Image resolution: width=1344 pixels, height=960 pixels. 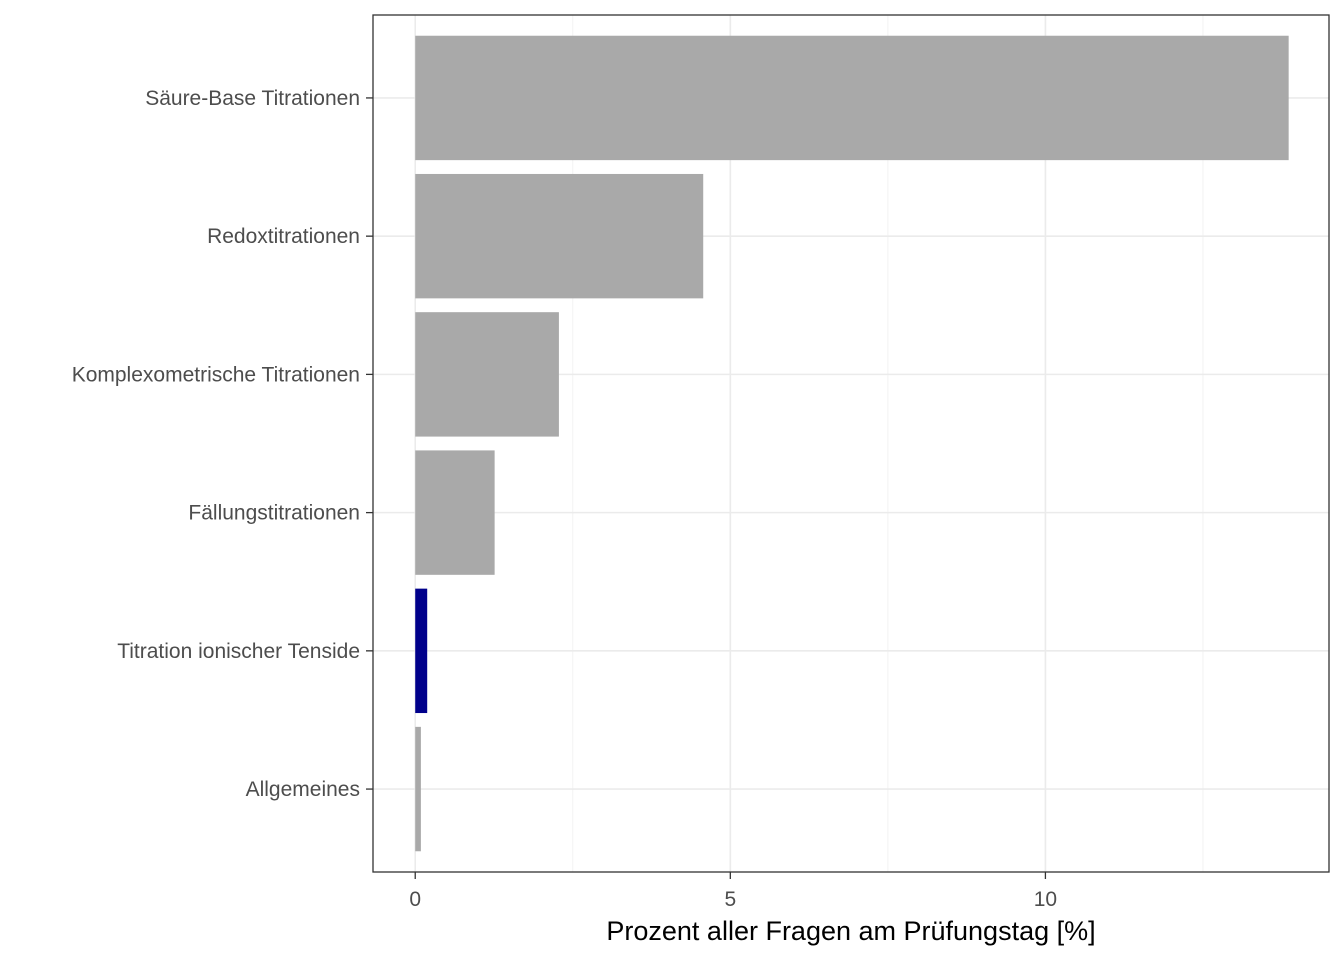 I want to click on x-axis-title: Prozent aller Fragen am Prüfungstag [%], so click(x=850, y=931).